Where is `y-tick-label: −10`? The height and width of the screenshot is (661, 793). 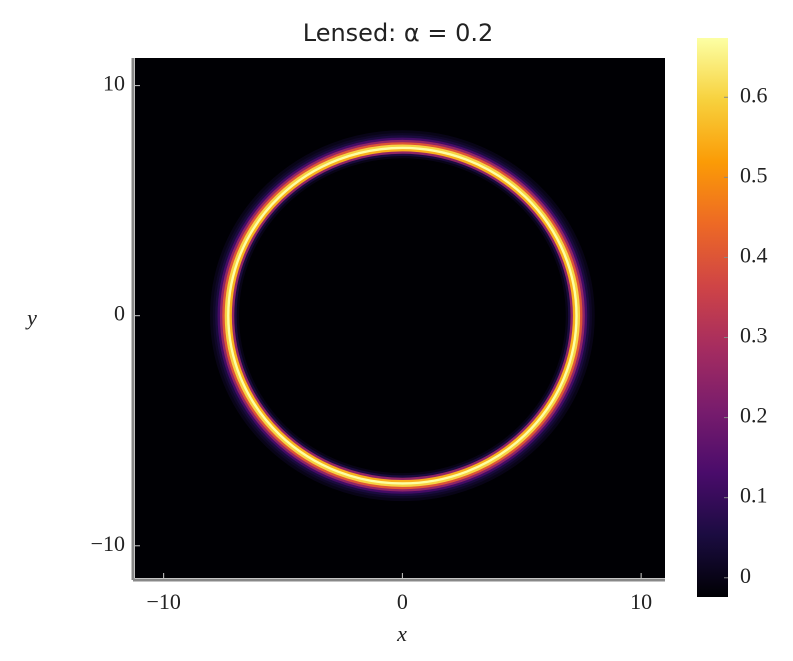 y-tick-label: −10 is located at coordinates (108, 543).